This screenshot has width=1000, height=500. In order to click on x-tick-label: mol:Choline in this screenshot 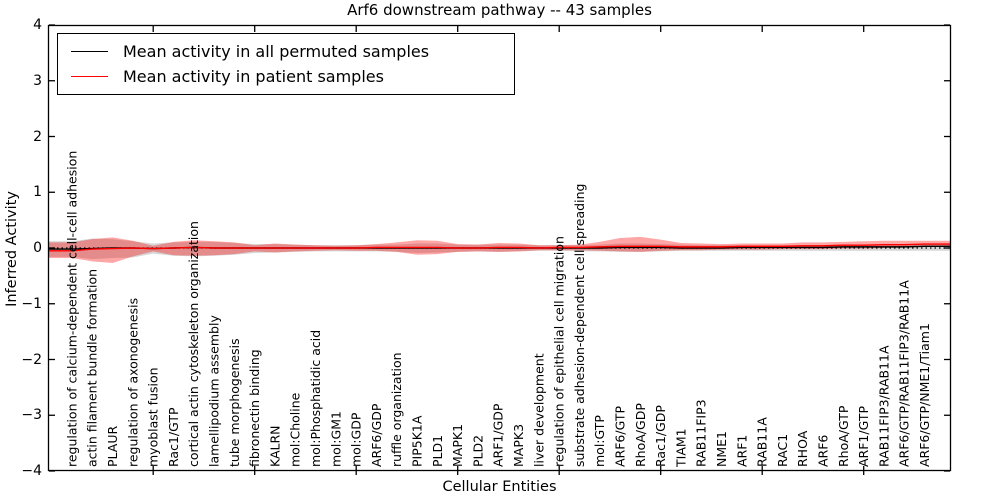, I will do `click(295, 429)`.